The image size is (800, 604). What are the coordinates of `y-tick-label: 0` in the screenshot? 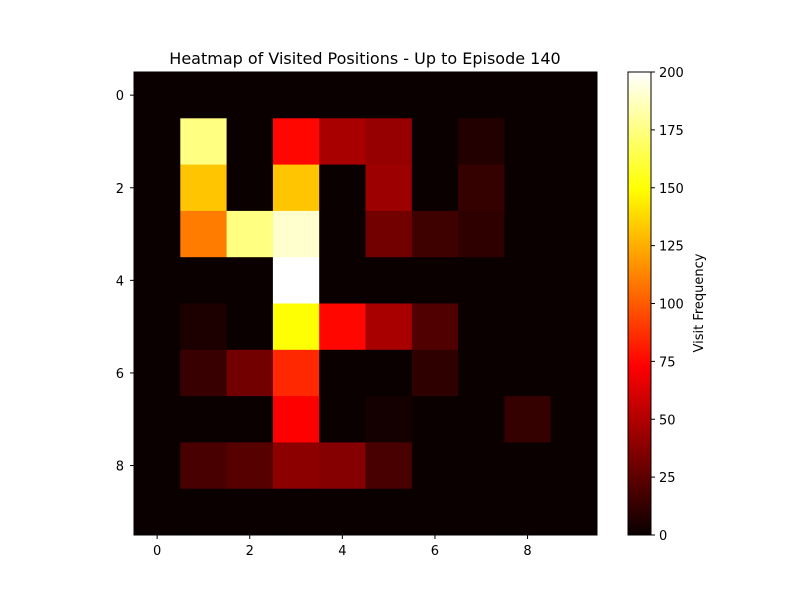 It's located at (120, 96).